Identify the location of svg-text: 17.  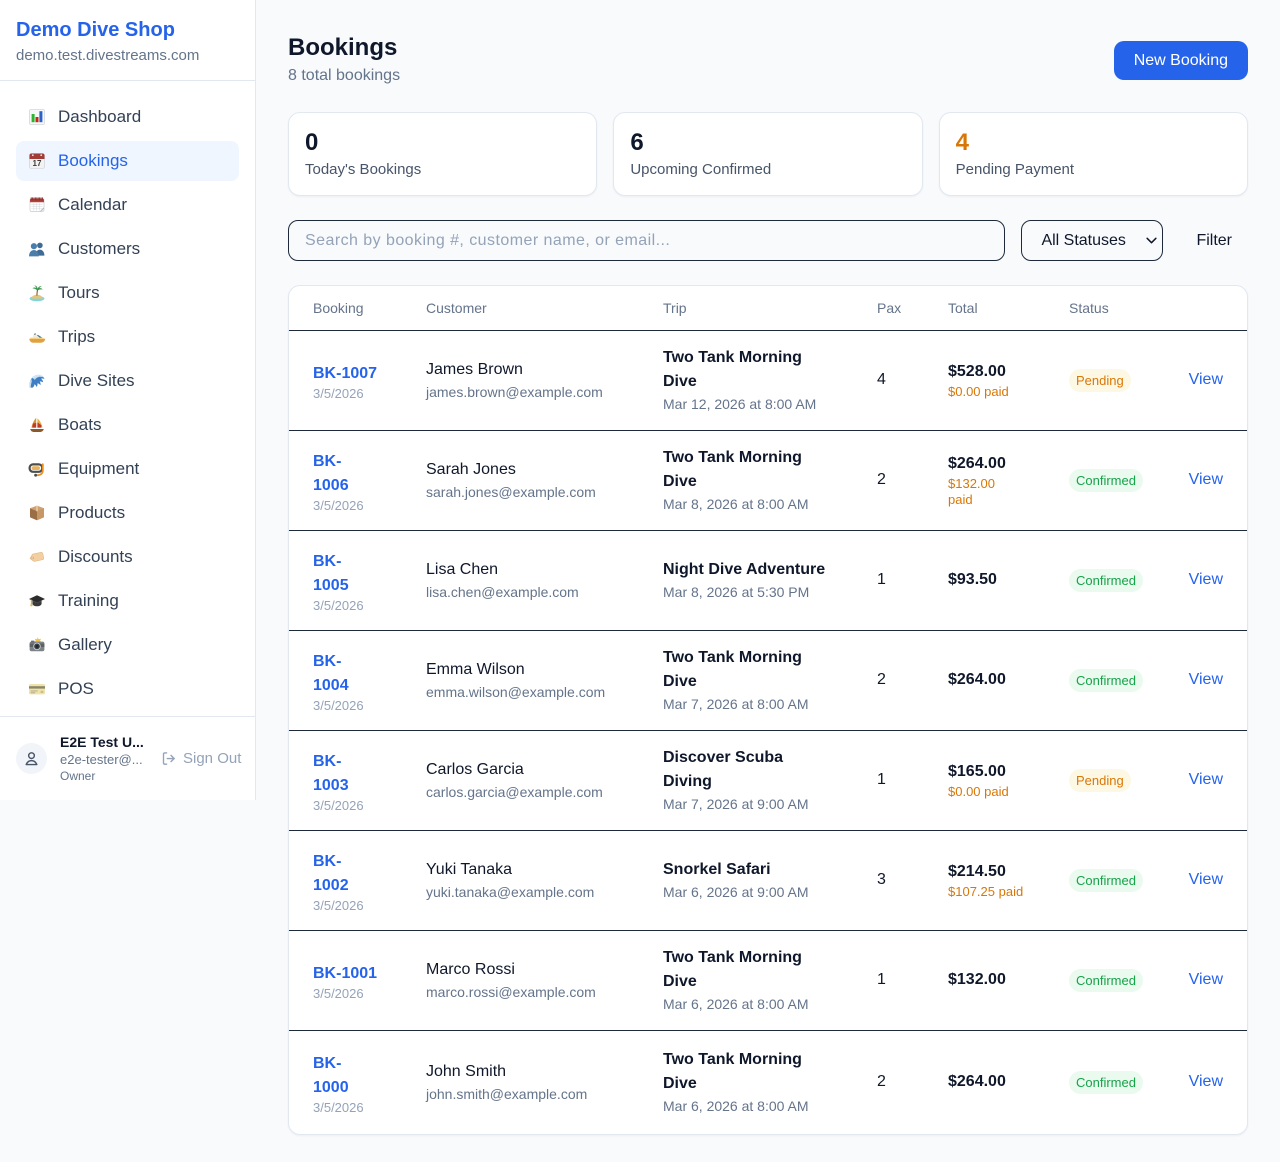
(37, 163).